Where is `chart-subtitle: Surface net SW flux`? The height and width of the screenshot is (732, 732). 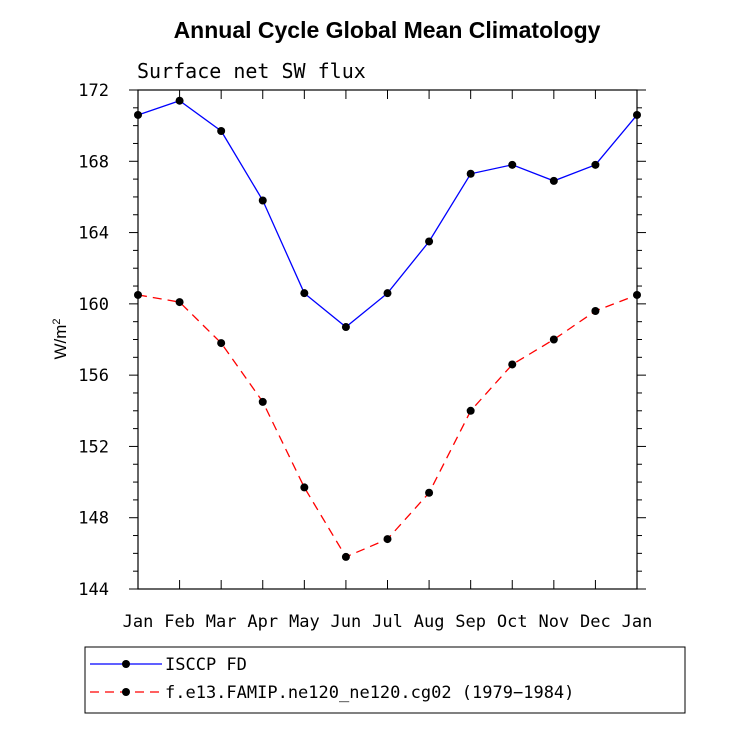 chart-subtitle: Surface net SW flux is located at coordinates (251, 71).